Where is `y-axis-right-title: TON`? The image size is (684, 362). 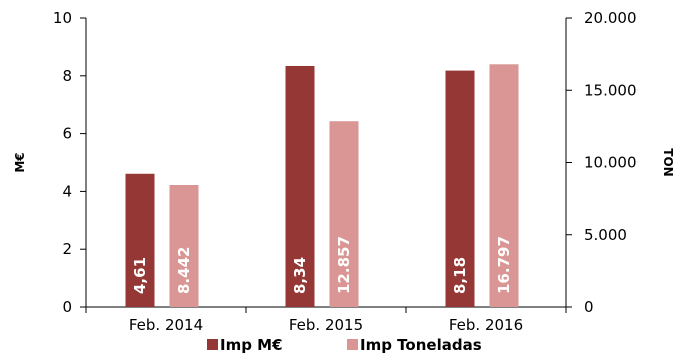 y-axis-right-title: TON is located at coordinates (668, 162).